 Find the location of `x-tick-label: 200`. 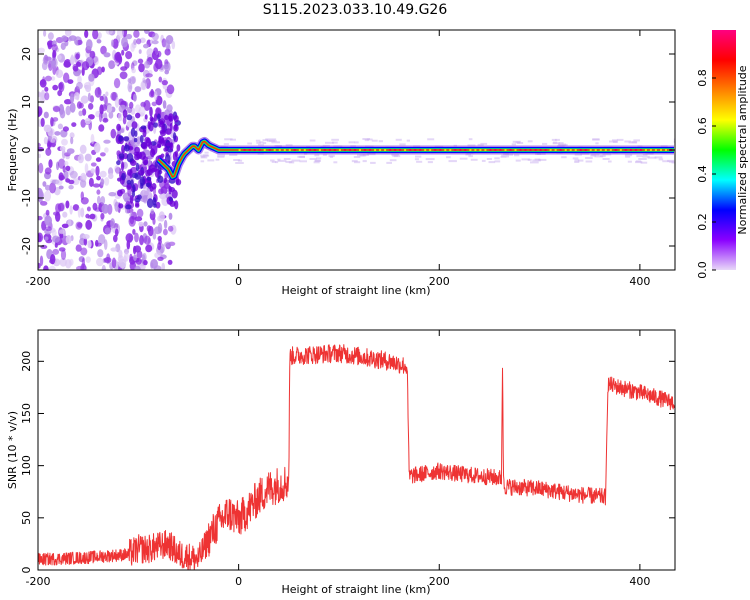

x-tick-label: 200 is located at coordinates (439, 581).